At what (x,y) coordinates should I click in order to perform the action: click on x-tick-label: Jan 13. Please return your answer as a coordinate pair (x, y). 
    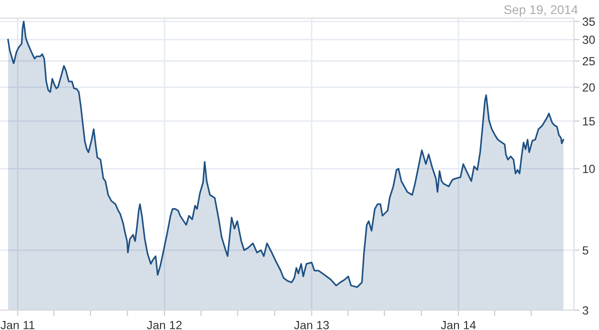
    Looking at the image, I should click on (311, 325).